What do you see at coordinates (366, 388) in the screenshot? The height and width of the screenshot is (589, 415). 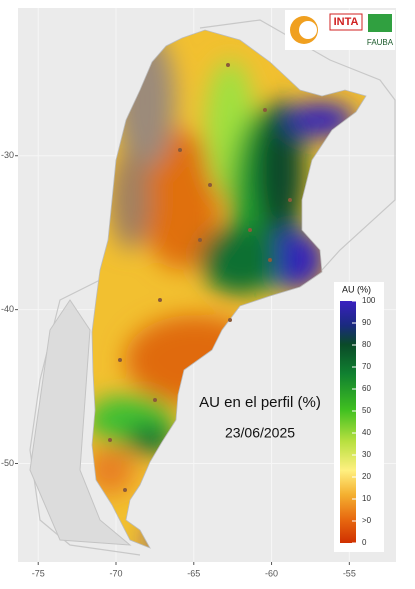 I see `legend-tick-label: 60` at bounding box center [366, 388].